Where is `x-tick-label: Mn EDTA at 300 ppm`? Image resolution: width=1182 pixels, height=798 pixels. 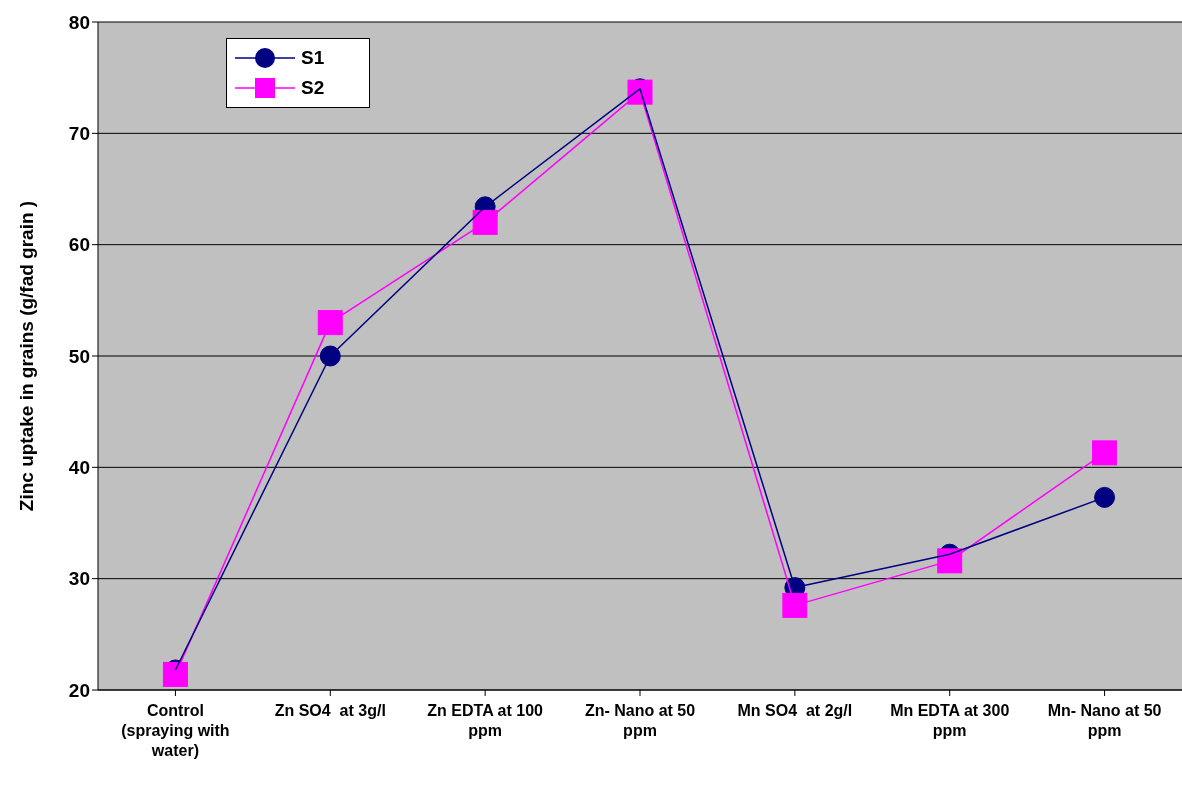
x-tick-label: Mn EDTA at 300 ppm is located at coordinates (950, 720).